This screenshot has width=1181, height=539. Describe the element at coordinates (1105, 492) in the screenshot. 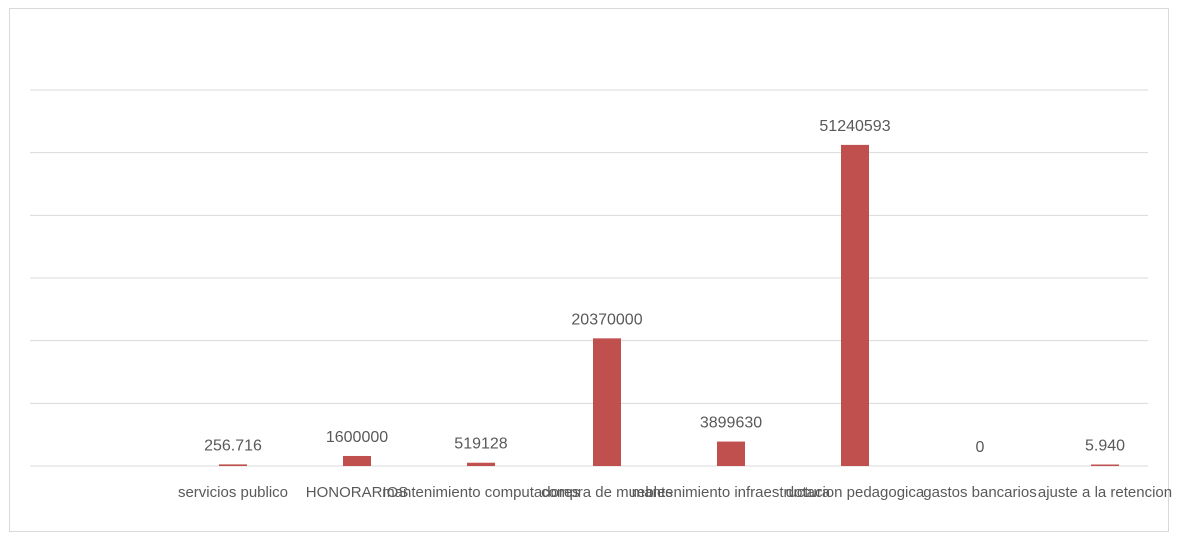

I see `category-label: ajuste a la retencion` at that location.